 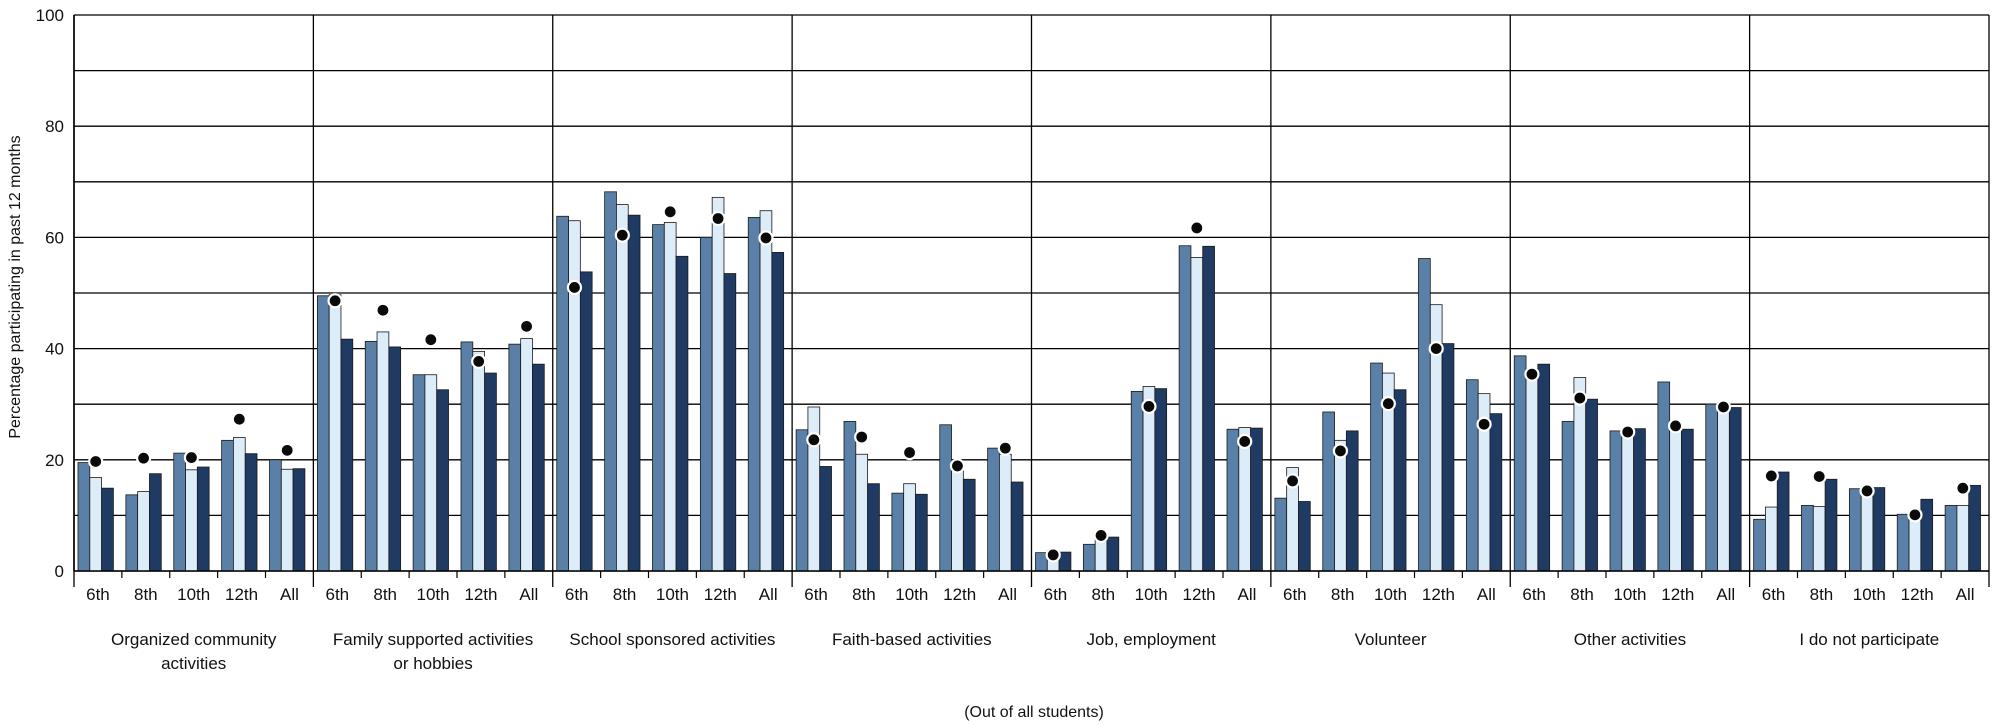 What do you see at coordinates (54, 349) in the screenshot?
I see `y-tick-label: 40` at bounding box center [54, 349].